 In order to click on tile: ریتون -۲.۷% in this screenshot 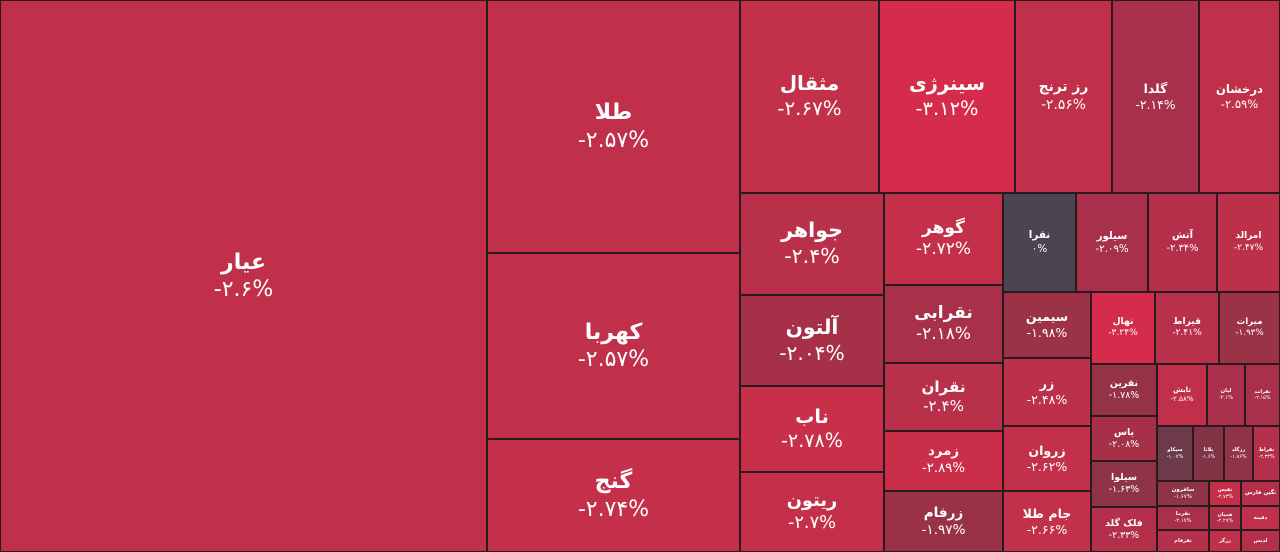, I will do `click(812, 512)`.